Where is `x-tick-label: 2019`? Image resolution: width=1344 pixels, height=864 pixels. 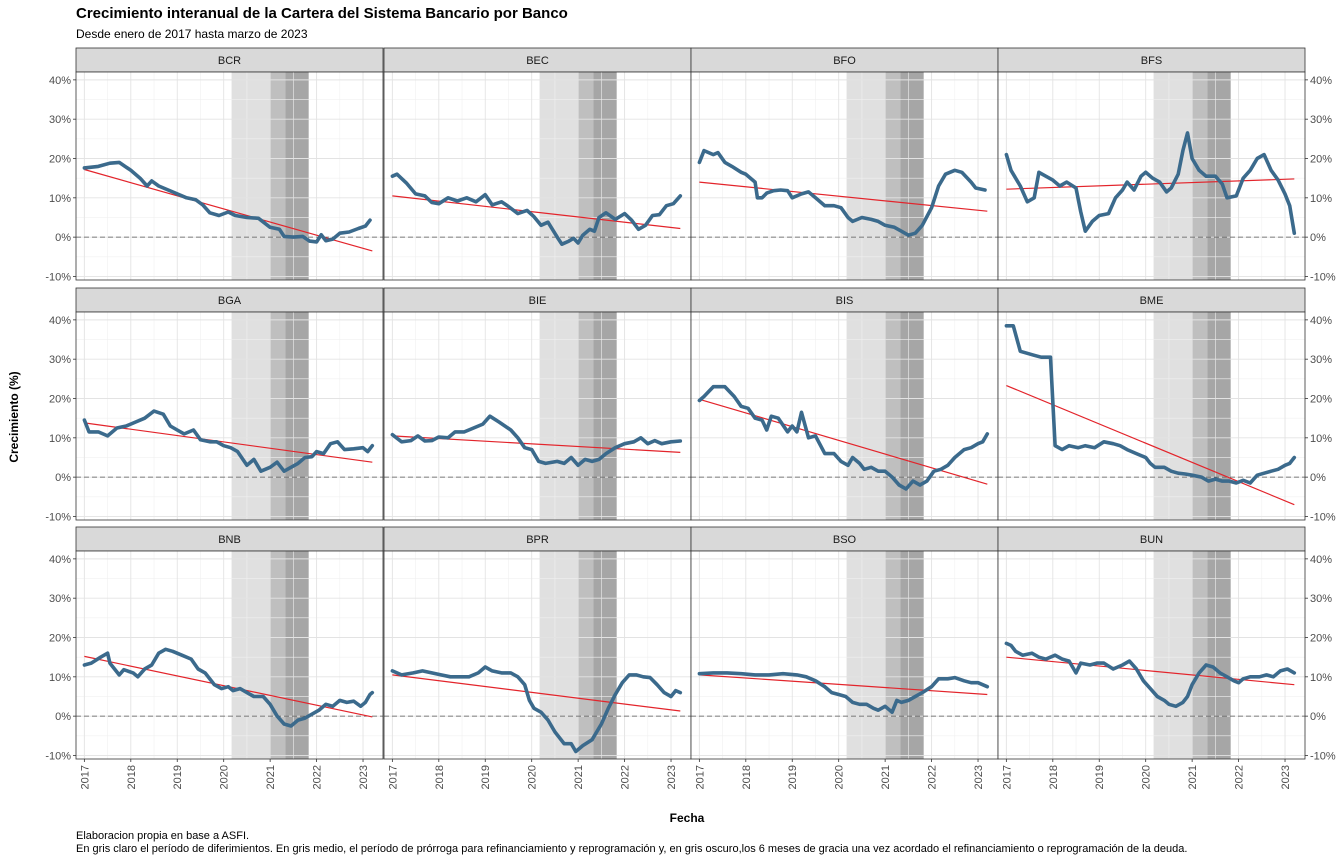
x-tick-label: 2019 is located at coordinates (793, 777).